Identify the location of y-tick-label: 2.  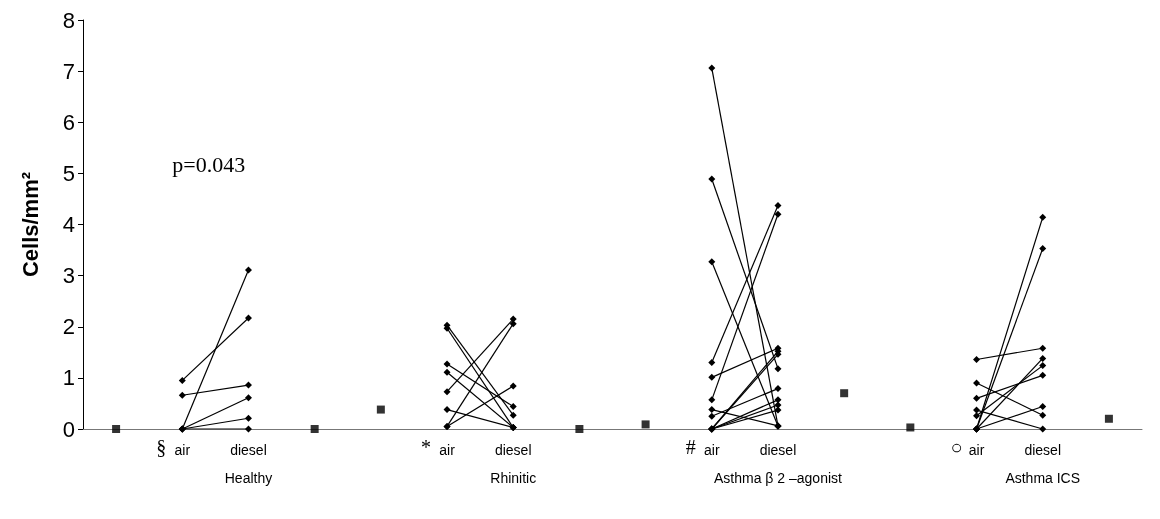
(68, 327).